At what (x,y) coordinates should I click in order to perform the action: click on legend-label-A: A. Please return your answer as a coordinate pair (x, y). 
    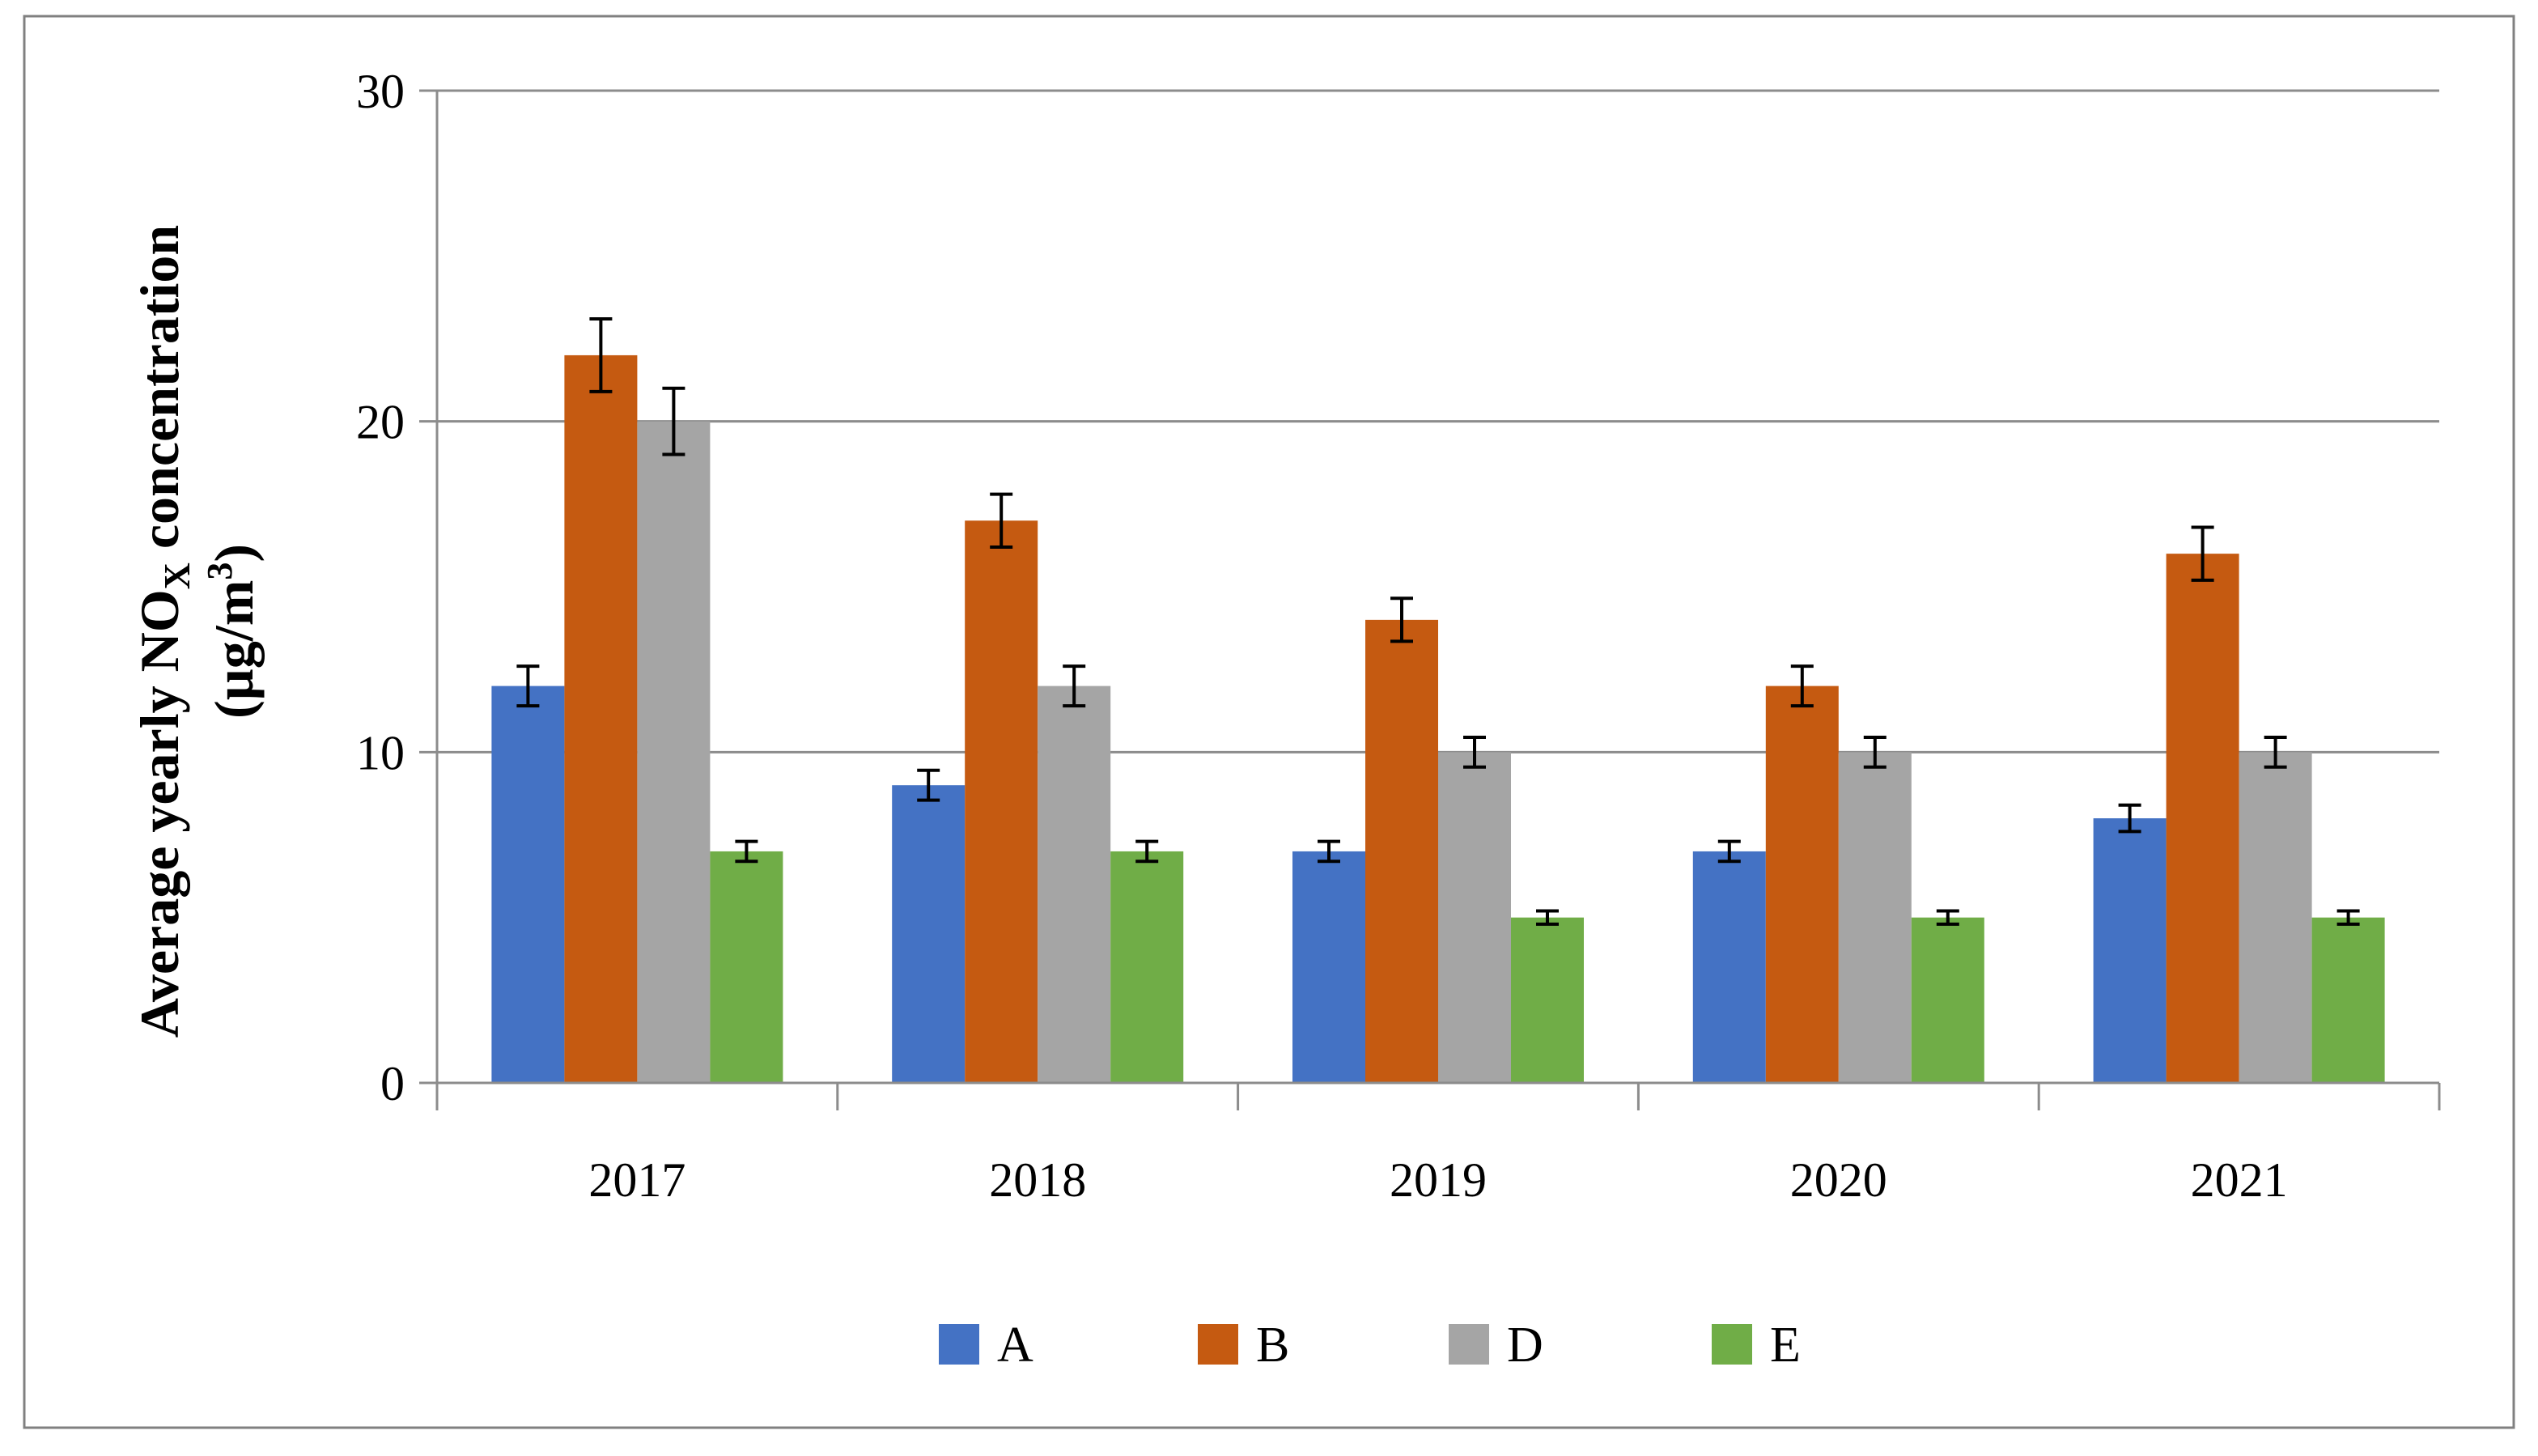
    Looking at the image, I should click on (1015, 1345).